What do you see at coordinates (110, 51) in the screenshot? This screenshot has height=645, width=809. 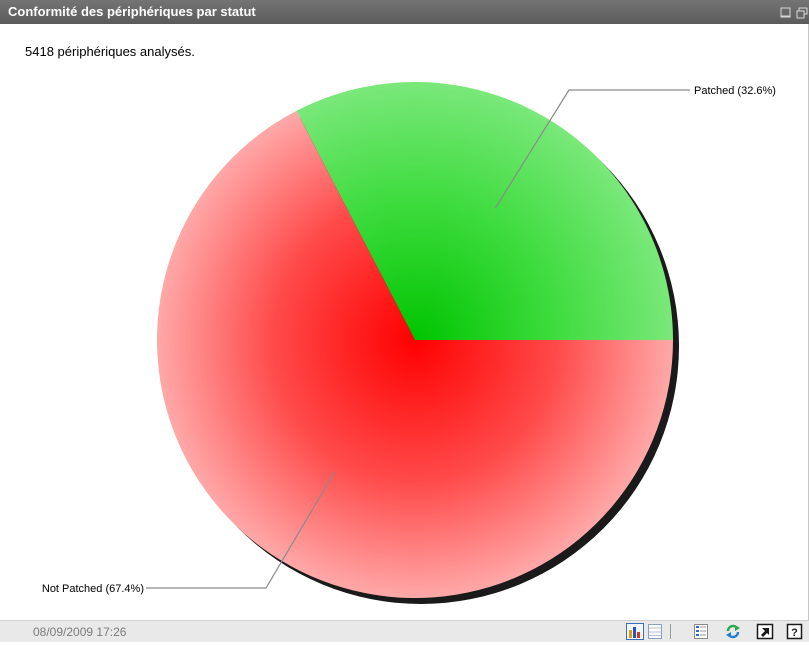 I see `devices-analyzed-text: 5418 périphériques analysés.` at bounding box center [110, 51].